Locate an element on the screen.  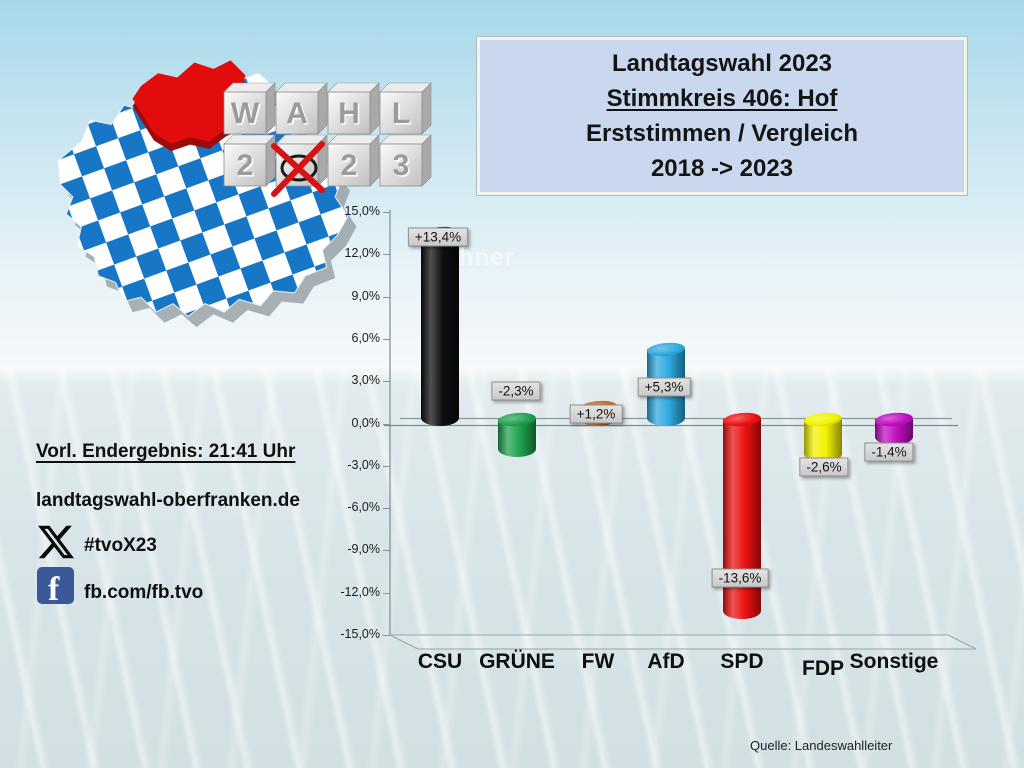
dice-letter: L is located at coordinates (401, 113).